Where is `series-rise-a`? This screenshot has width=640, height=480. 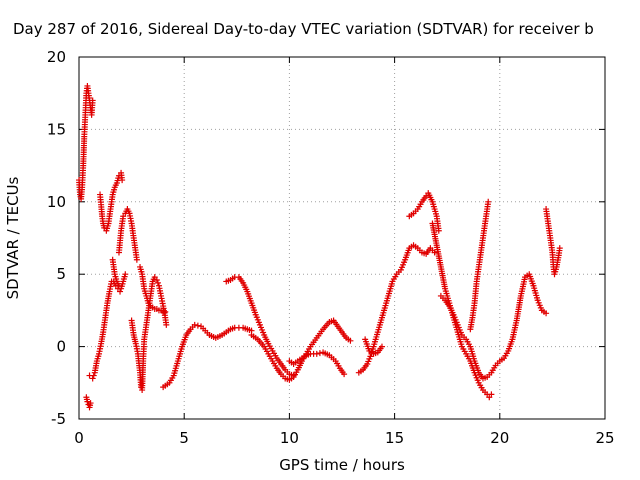
series-rise-a is located at coordinates (105, 330).